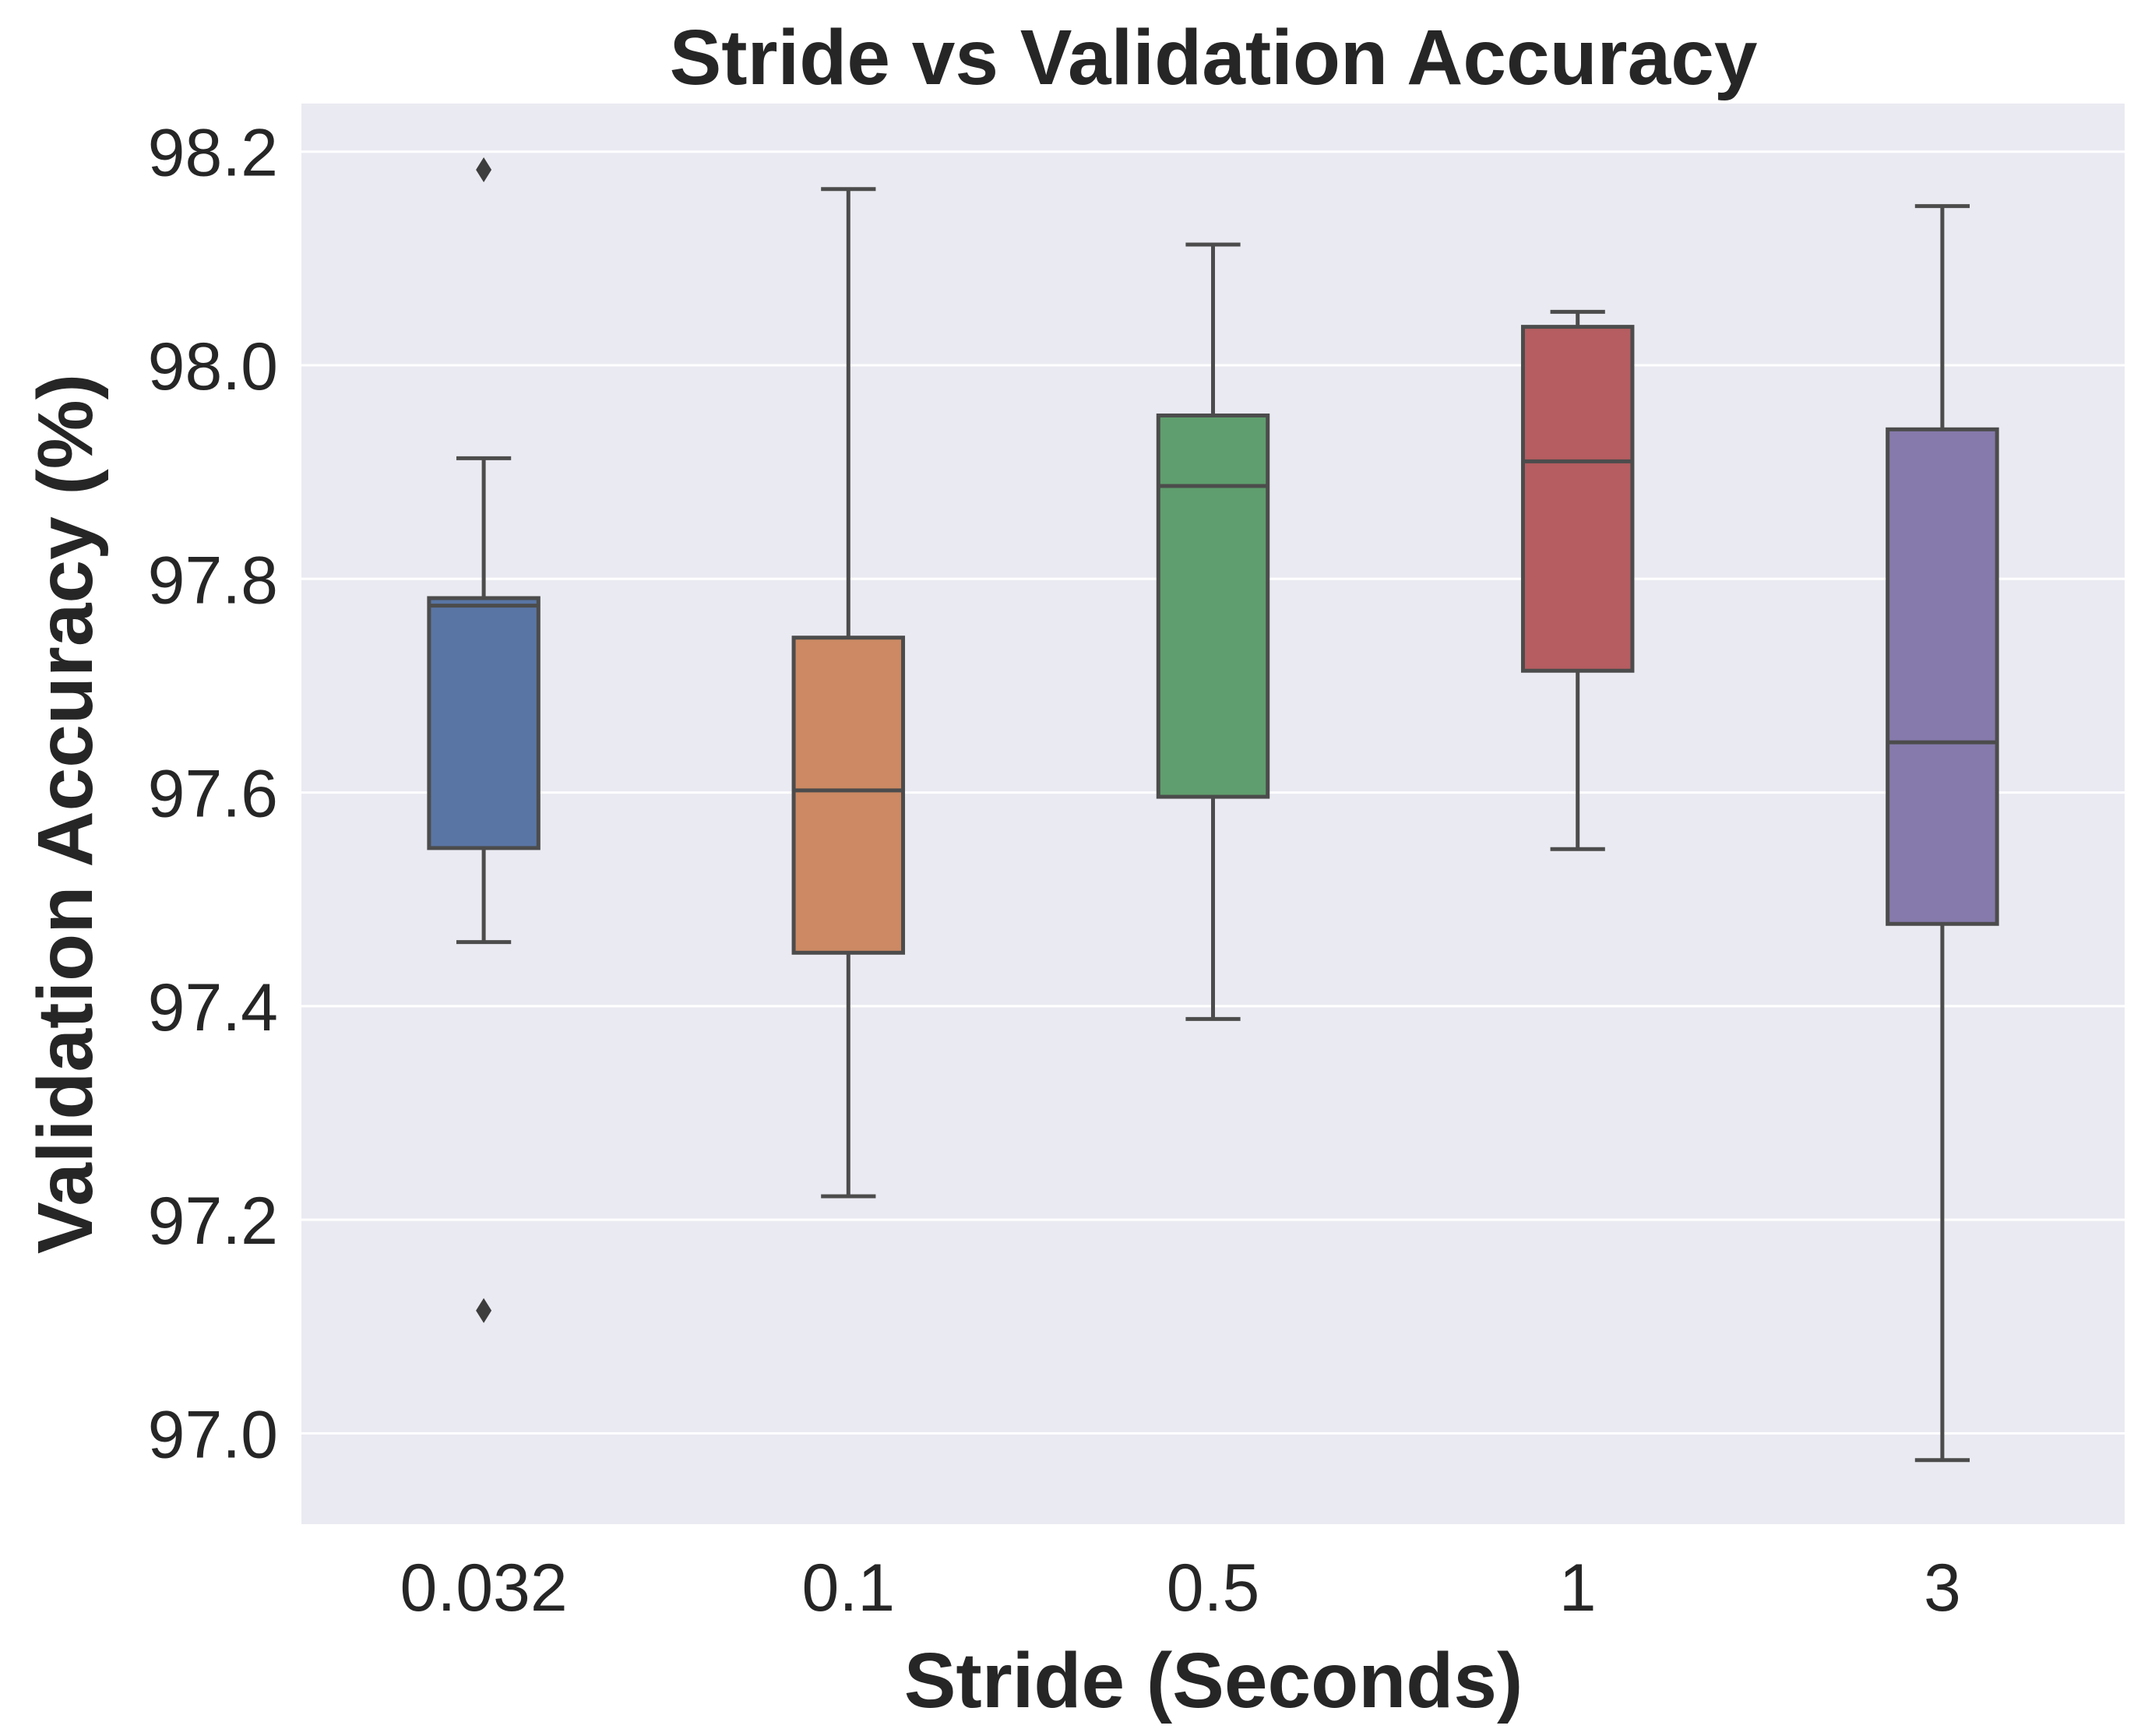  What do you see at coordinates (213, 580) in the screenshot?
I see `y-tick-label: 97.8` at bounding box center [213, 580].